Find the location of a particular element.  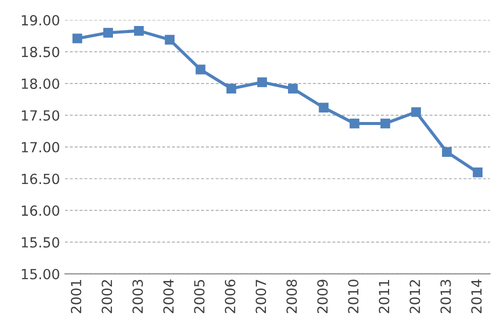

x-tick-label: 2003 is located at coordinates (137, 297).